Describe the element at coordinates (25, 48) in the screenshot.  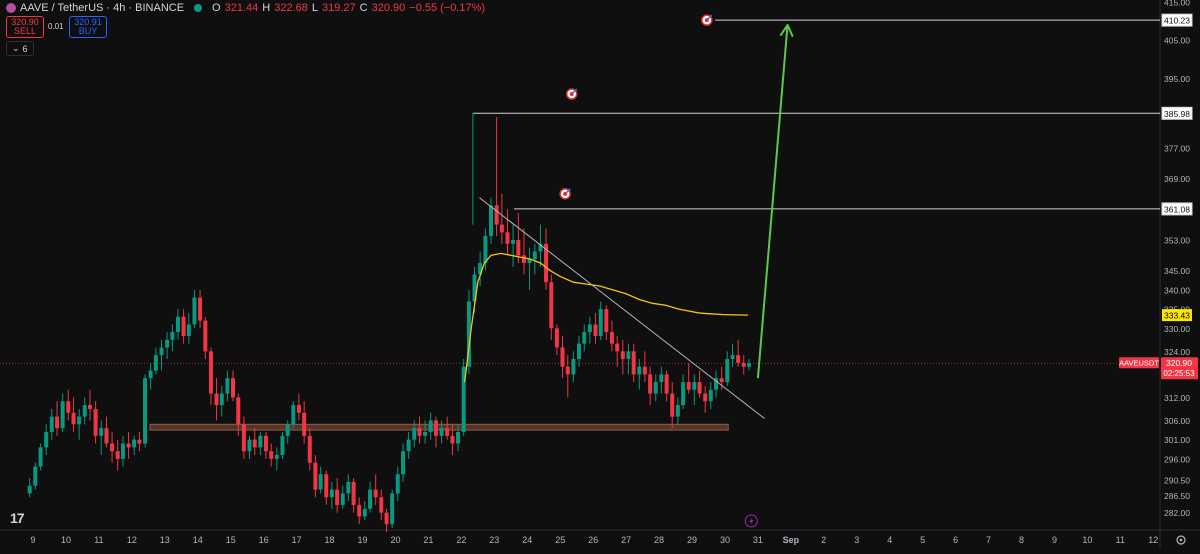
I see `indicator-count: 6` at that location.